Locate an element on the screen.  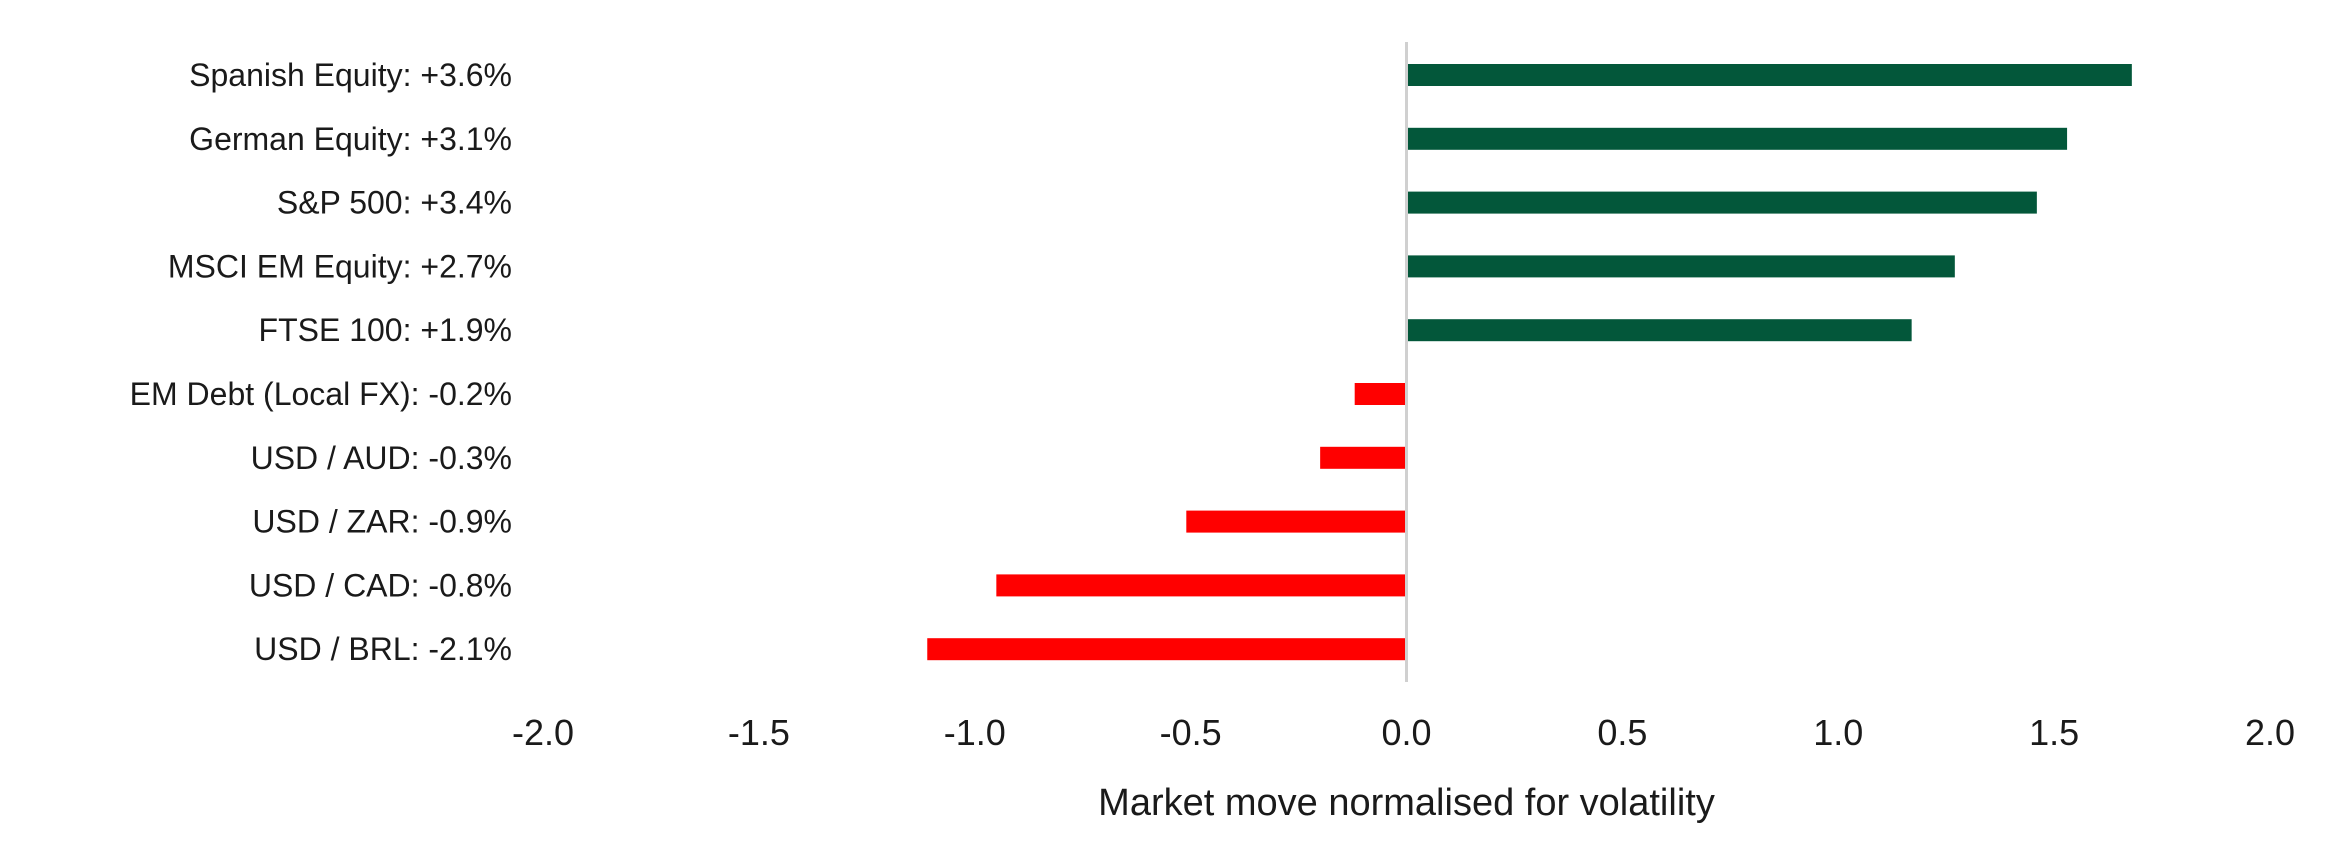
x-tick-label-4: 0.0 is located at coordinates (1406, 732).